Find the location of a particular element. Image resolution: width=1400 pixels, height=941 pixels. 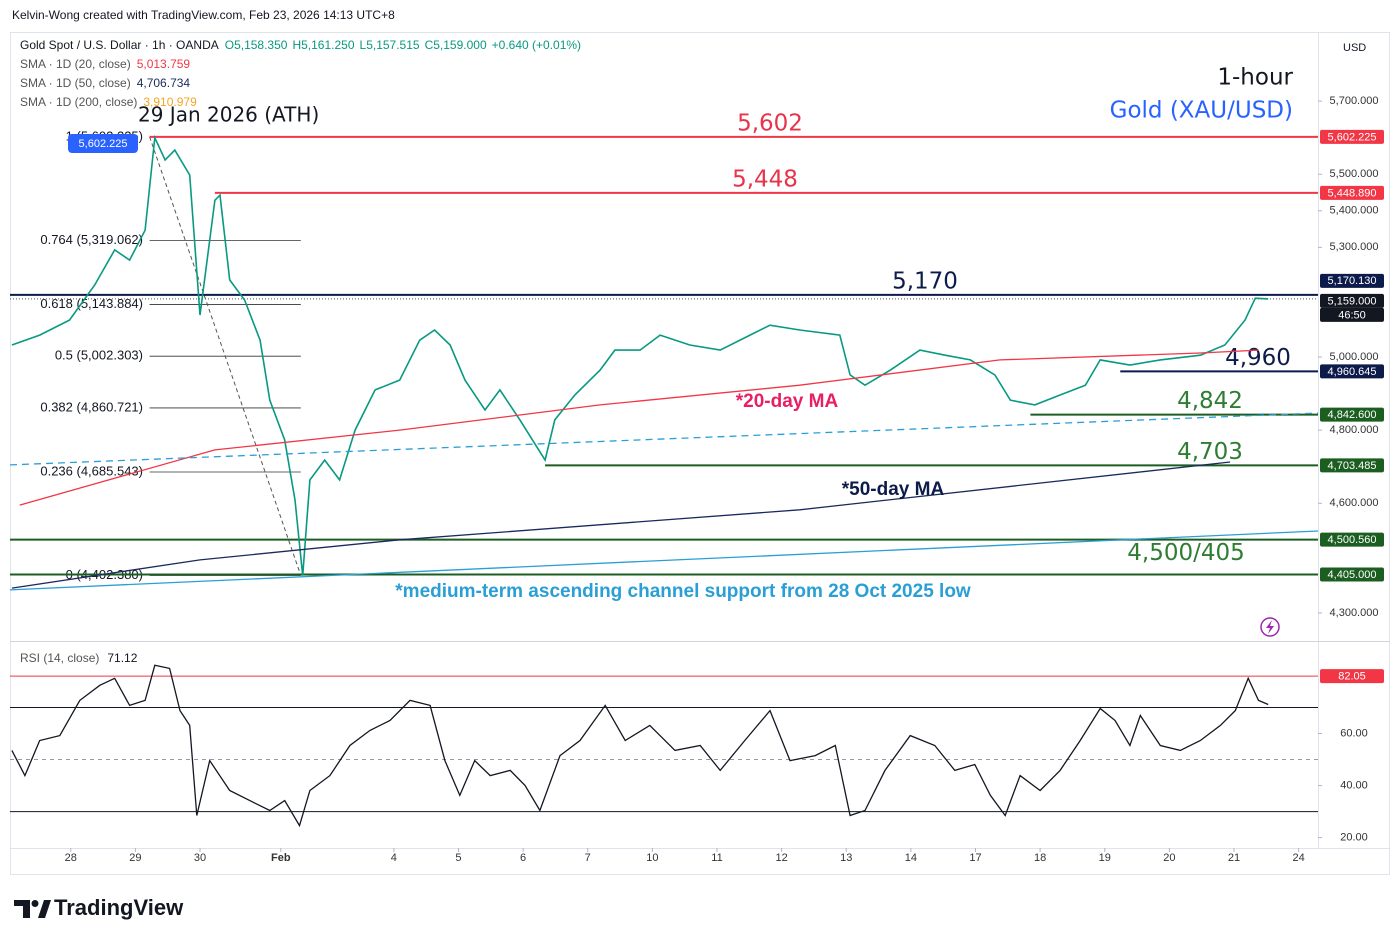

annotation: *20-day MA is located at coordinates (787, 401).